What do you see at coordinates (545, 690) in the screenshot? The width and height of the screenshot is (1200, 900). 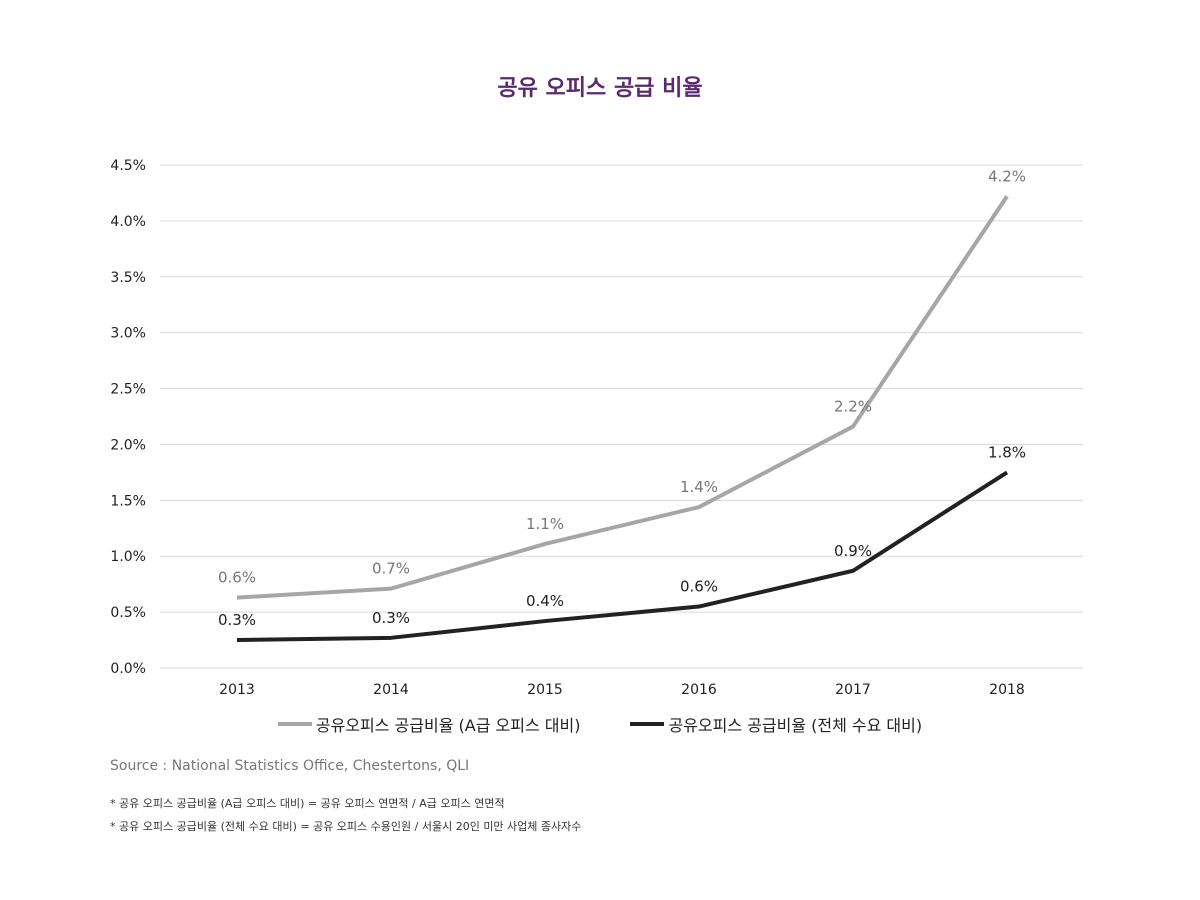 I see `x-tick-label: 2015` at bounding box center [545, 690].